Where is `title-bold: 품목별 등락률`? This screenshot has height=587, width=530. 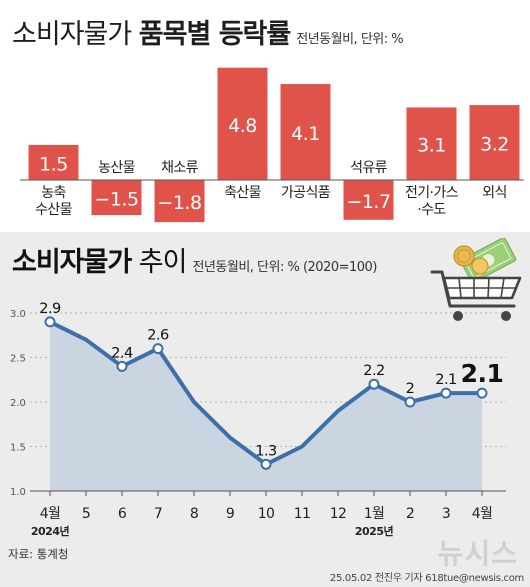 title-bold: 품목별 등락률 is located at coordinates (214, 34).